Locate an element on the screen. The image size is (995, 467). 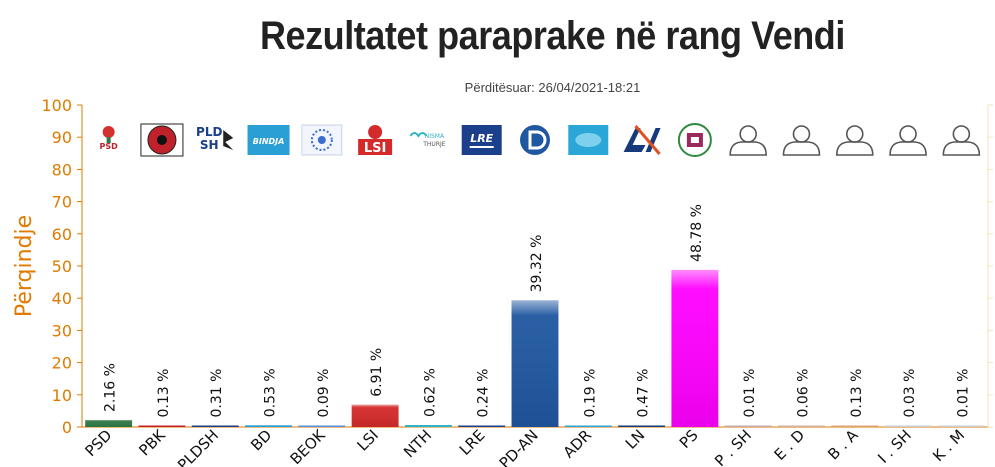
bar-value-label: 0.09 % is located at coordinates (324, 393).